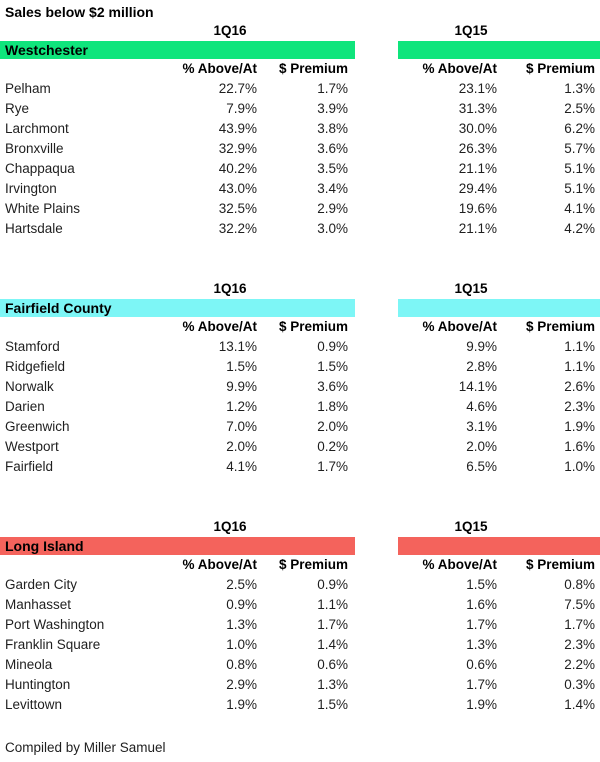  I want to click on value-cell: 0.2%, so click(332, 446).